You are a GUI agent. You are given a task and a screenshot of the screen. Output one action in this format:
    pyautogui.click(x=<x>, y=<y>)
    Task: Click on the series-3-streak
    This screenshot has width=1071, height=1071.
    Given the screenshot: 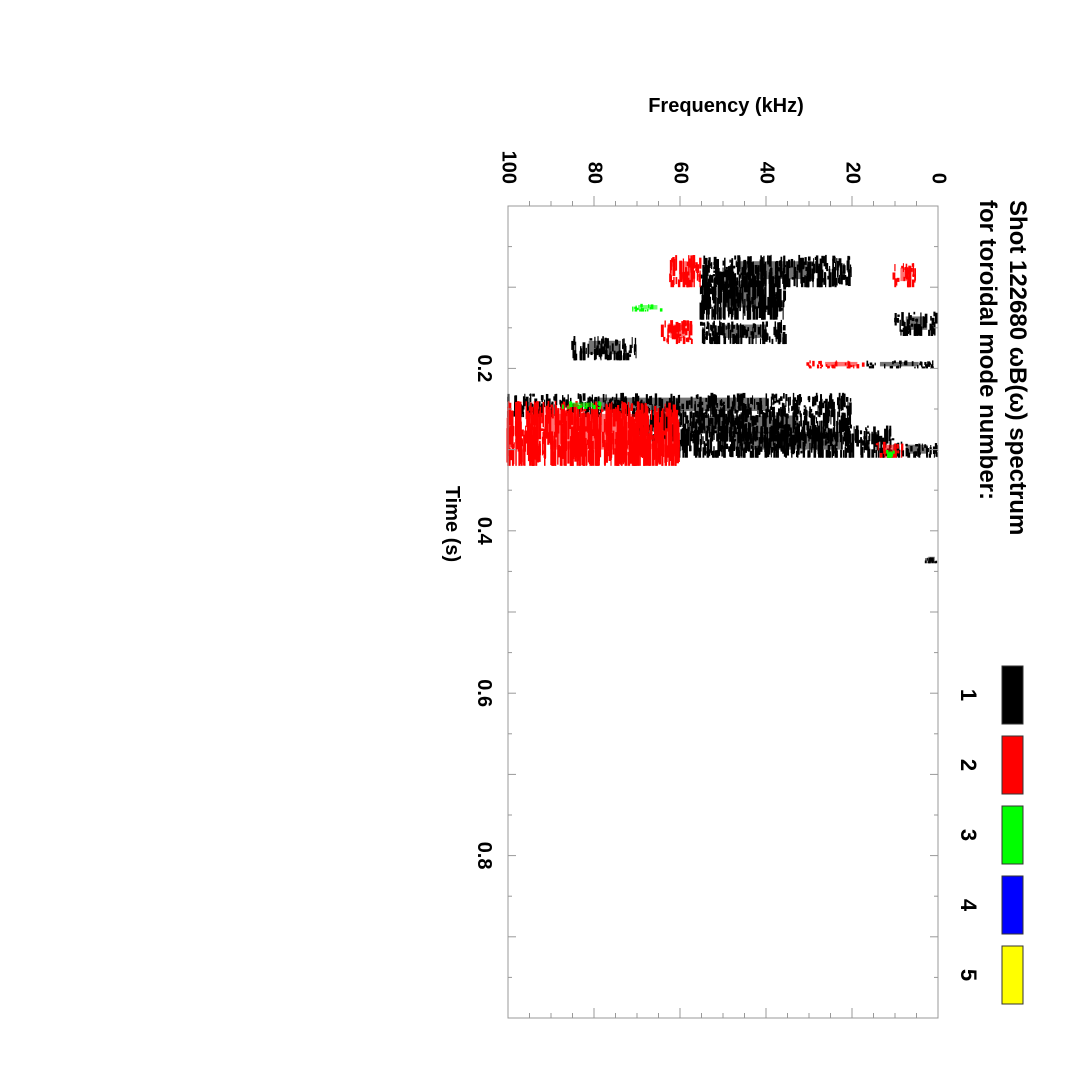 What is the action you would take?
    pyautogui.click(x=893, y=452)
    